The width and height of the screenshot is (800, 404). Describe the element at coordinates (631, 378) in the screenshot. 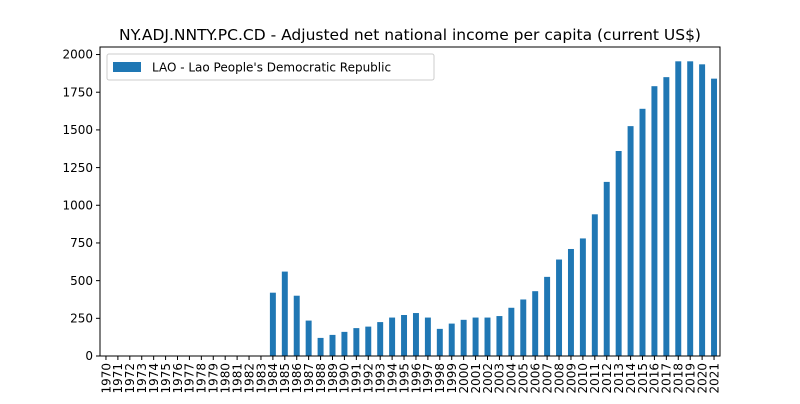

I see `x-tick-label: 2014` at that location.